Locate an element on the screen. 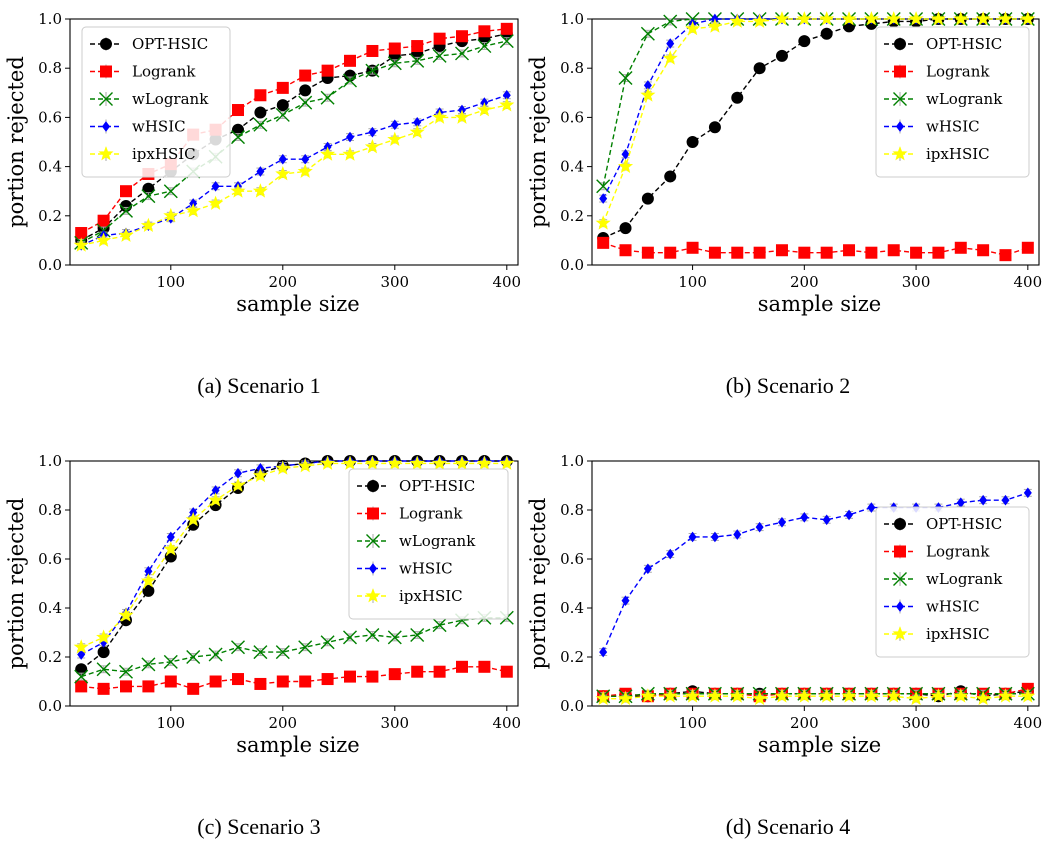 This screenshot has height=851, width=1047. x-tick-label: 200 is located at coordinates (804, 723).